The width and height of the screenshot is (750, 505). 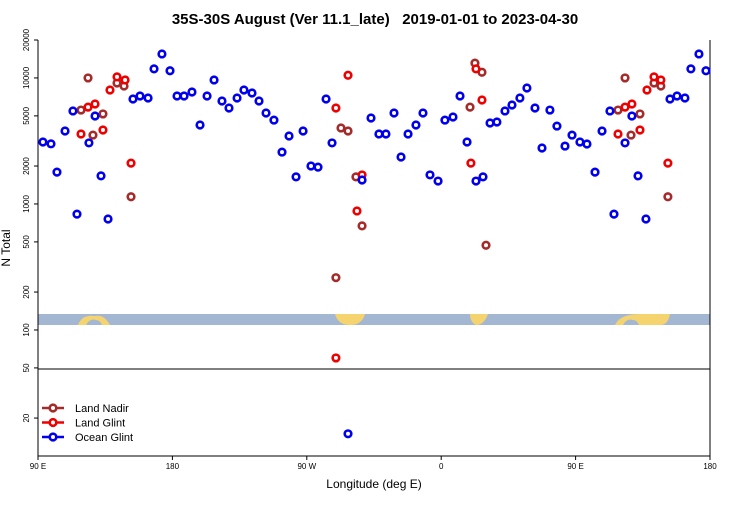 What do you see at coordinates (26, 77) in the screenshot?
I see `y-tick-label: 10000` at bounding box center [26, 77].